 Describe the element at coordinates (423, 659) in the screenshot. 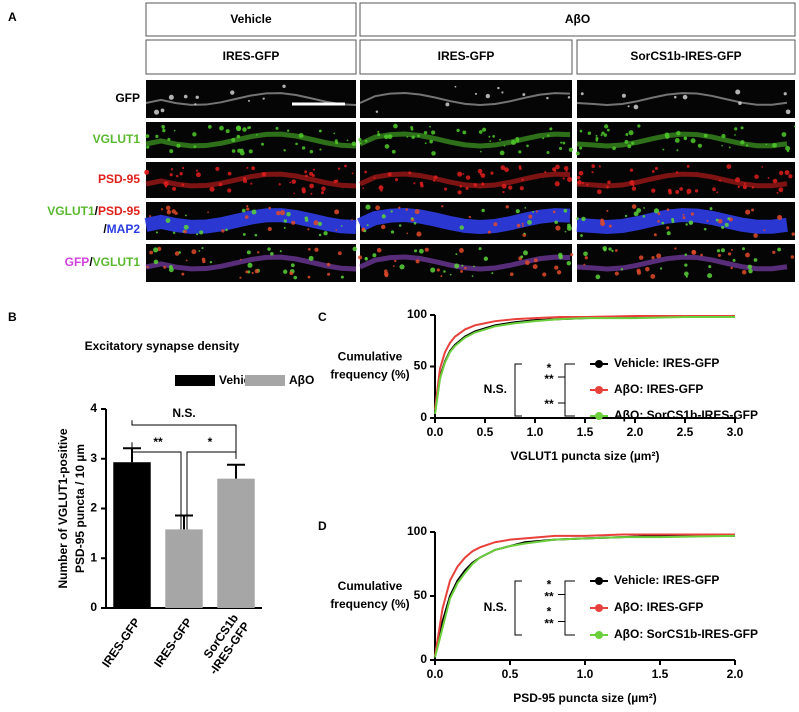

I see `y-tick-label: 0` at that location.